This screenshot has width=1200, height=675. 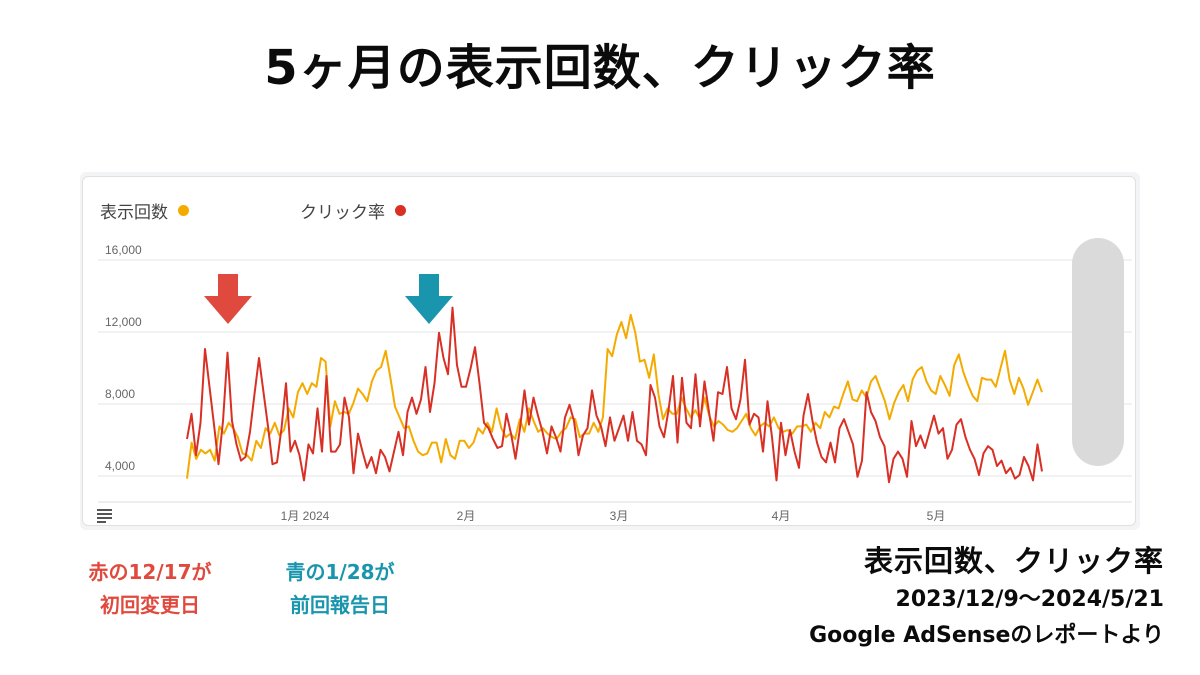 I want to click on red-note: 赤の12/17が 初回変更日, so click(x=150, y=589).